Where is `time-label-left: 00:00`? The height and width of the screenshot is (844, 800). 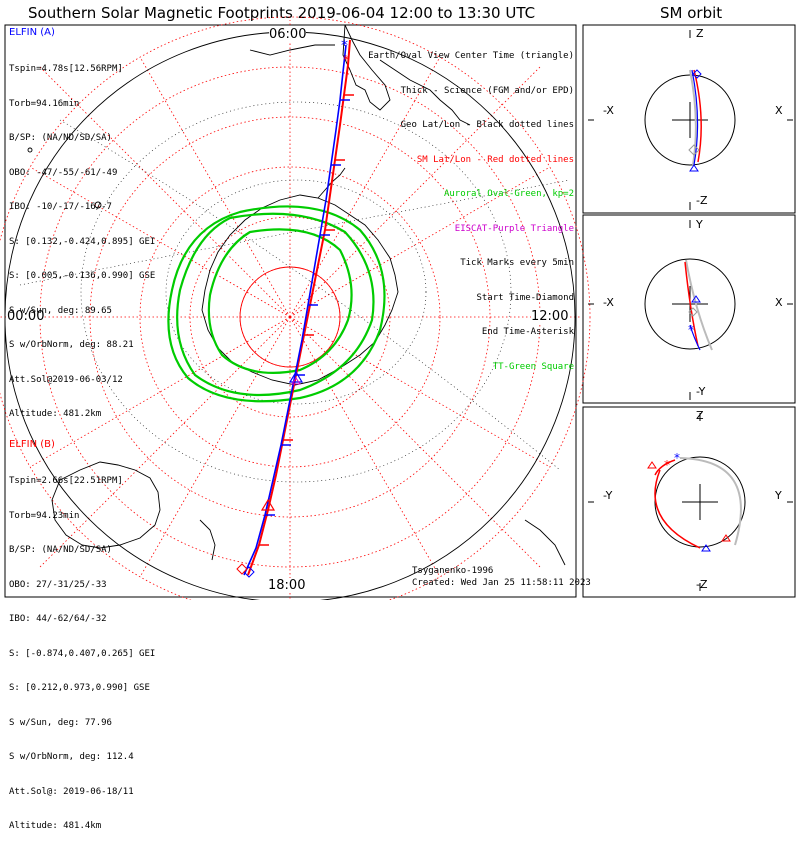
time-label-left: 00:00 is located at coordinates (26, 316).